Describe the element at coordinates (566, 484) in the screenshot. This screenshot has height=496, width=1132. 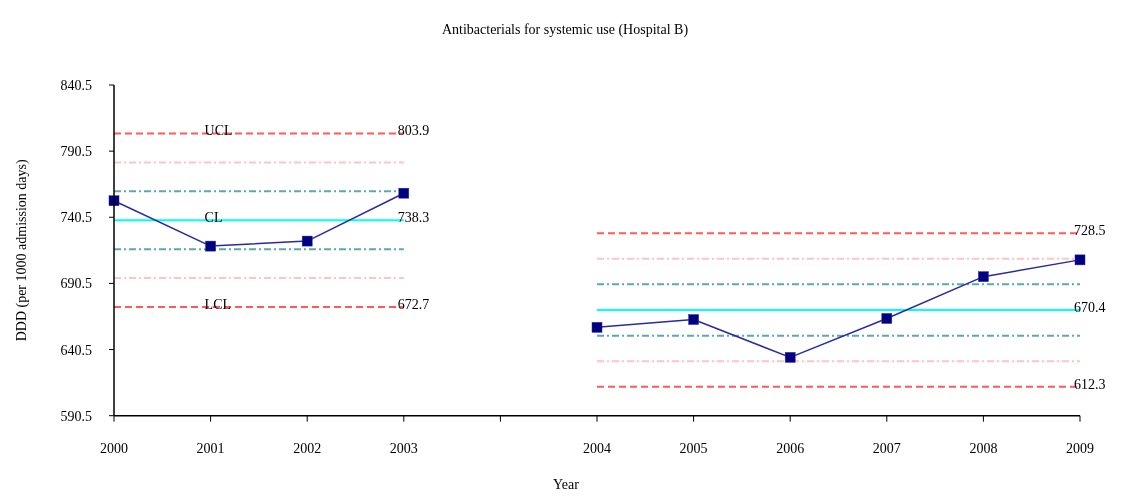
I see `x-axis-title: Year` at that location.